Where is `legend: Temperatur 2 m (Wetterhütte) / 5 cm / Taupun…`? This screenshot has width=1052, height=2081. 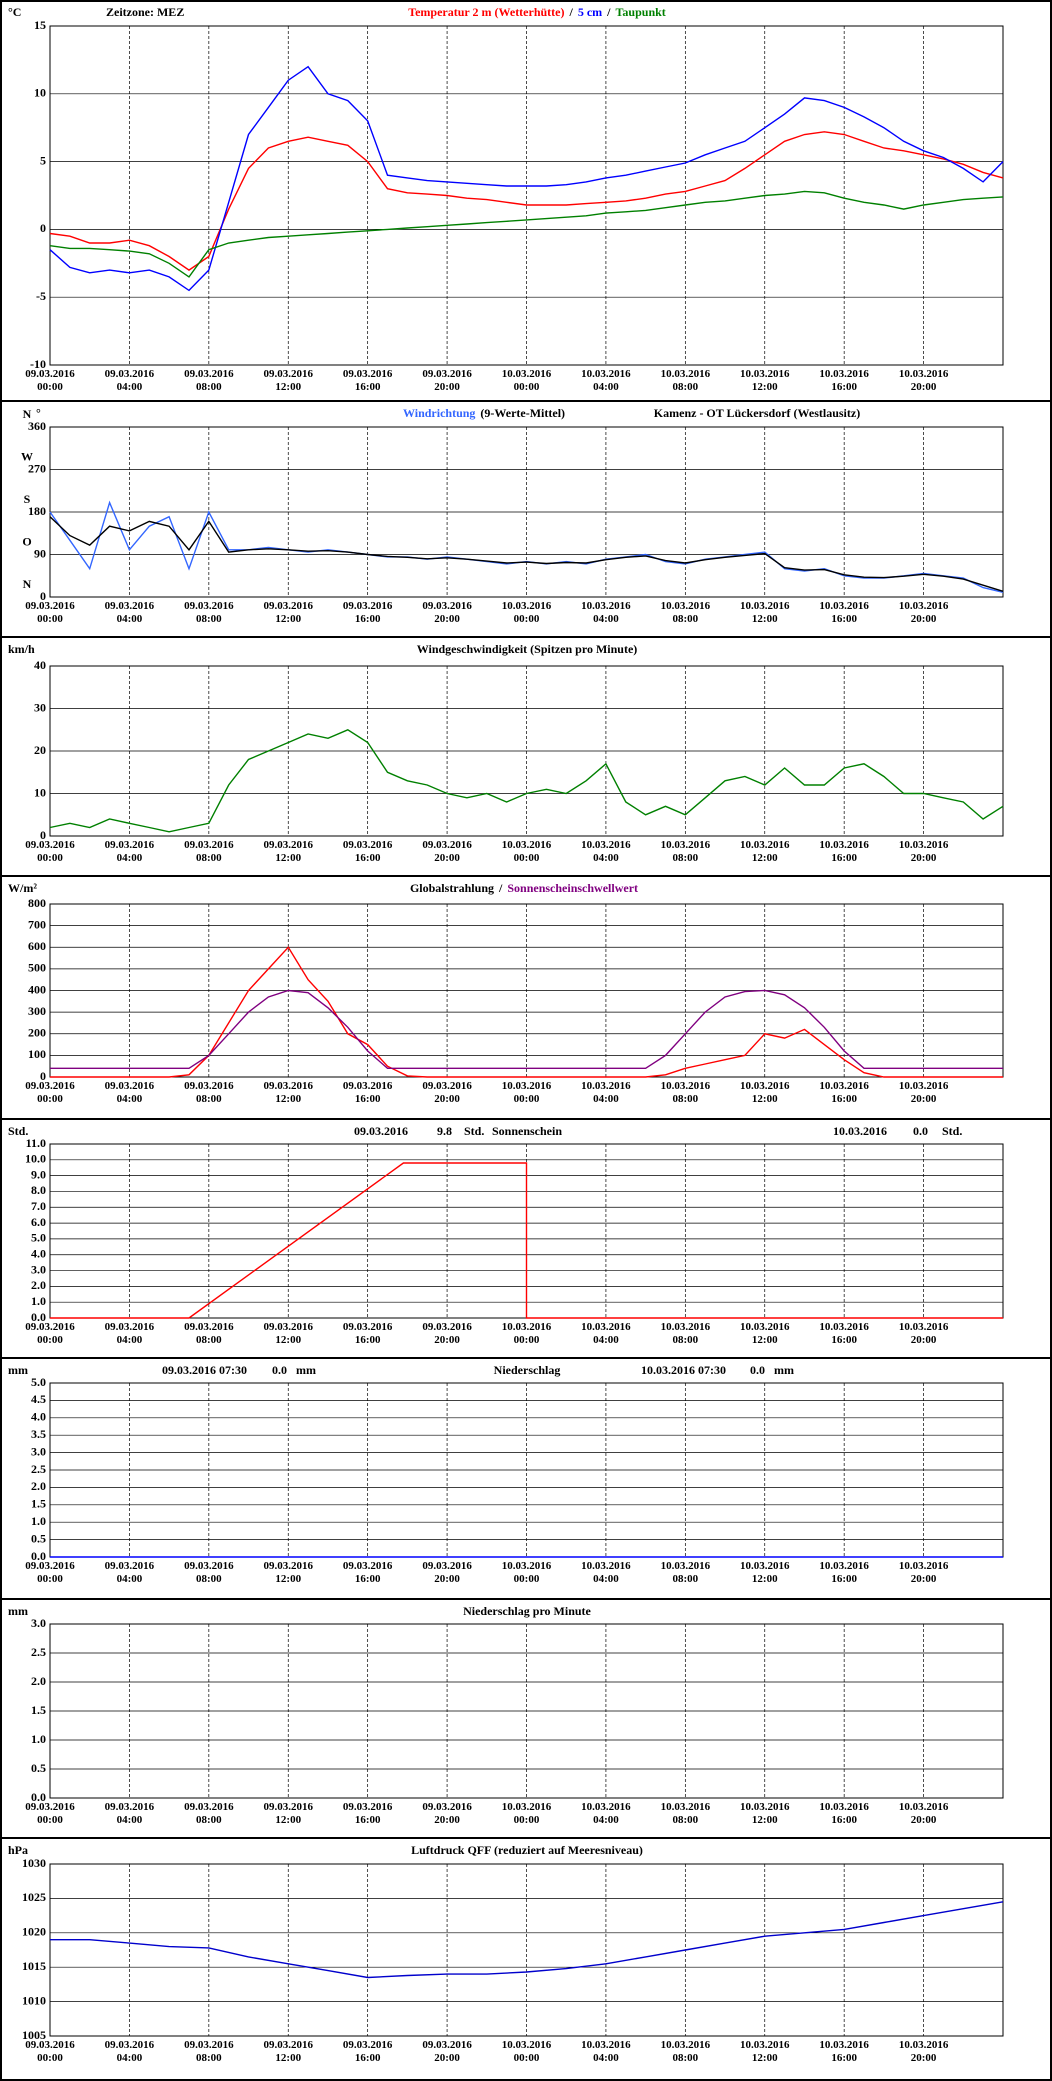 legend: Temperatur 2 m (Wetterhütte) / 5 cm / Taupun… is located at coordinates (537, 12).